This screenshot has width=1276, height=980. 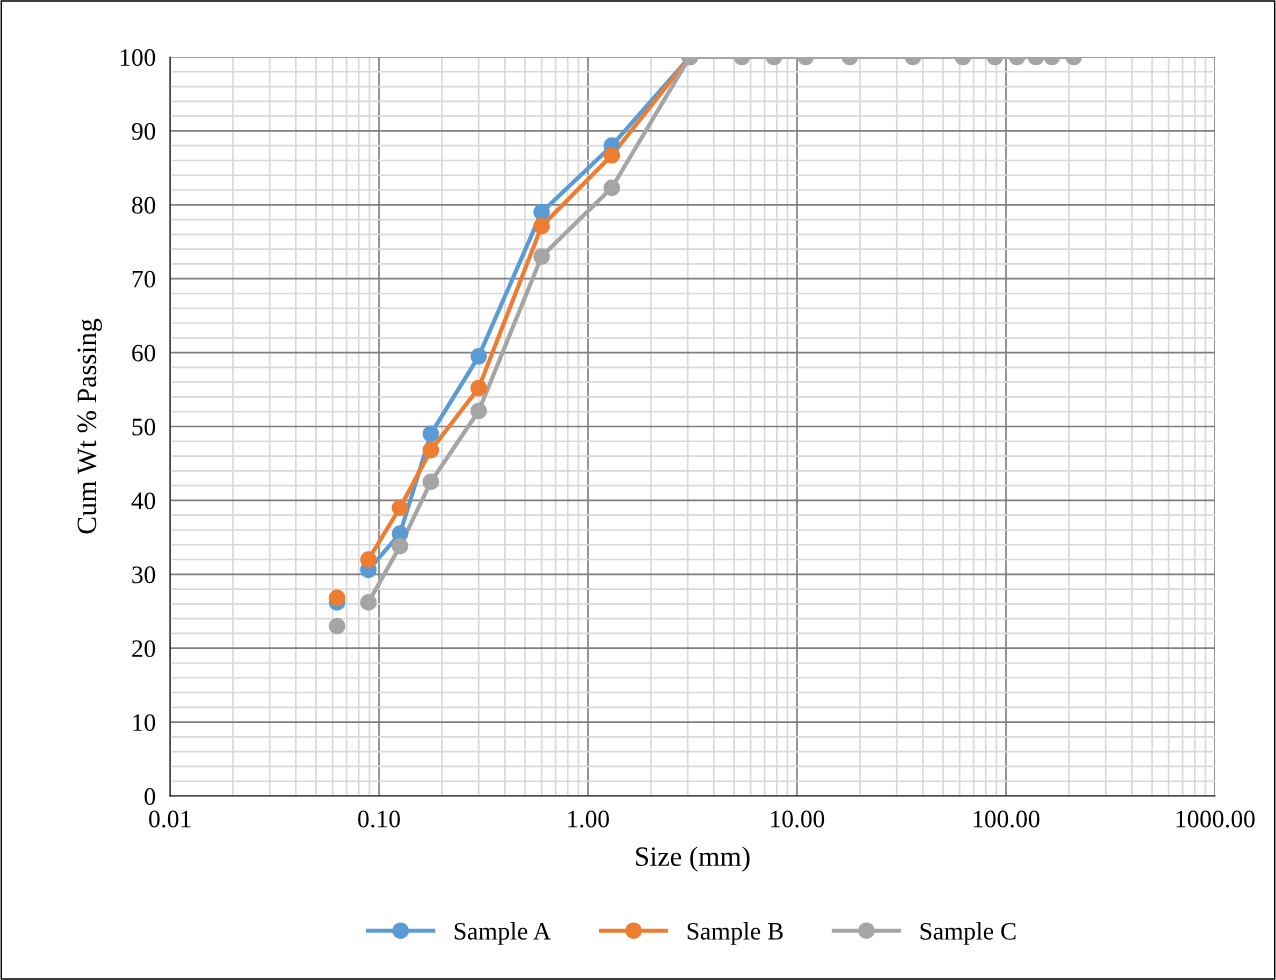 What do you see at coordinates (144, 723) in the screenshot?
I see `y-tick-label: 10` at bounding box center [144, 723].